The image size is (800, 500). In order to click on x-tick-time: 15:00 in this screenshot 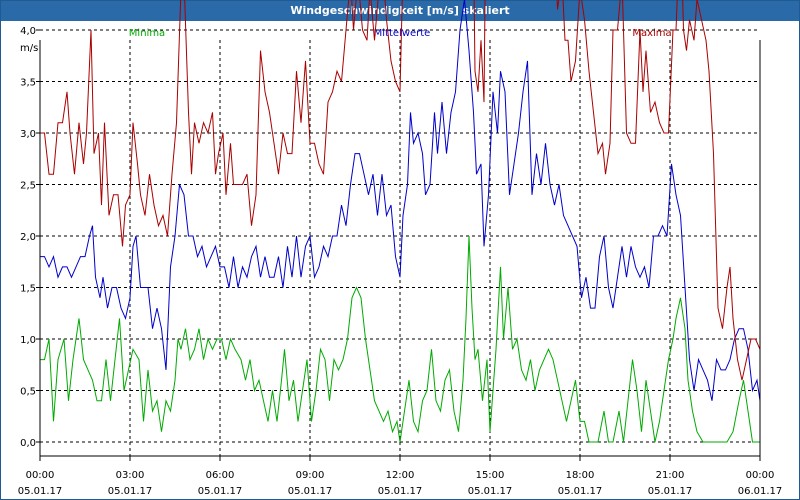, I will do `click(490, 475)`.